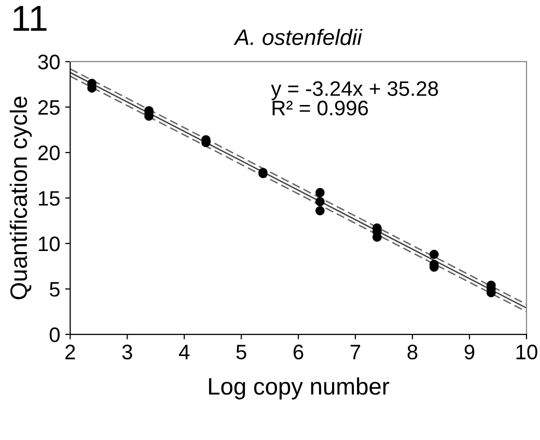  Describe the element at coordinates (49, 244) in the screenshot. I see `y-tick-label: 10` at that location.